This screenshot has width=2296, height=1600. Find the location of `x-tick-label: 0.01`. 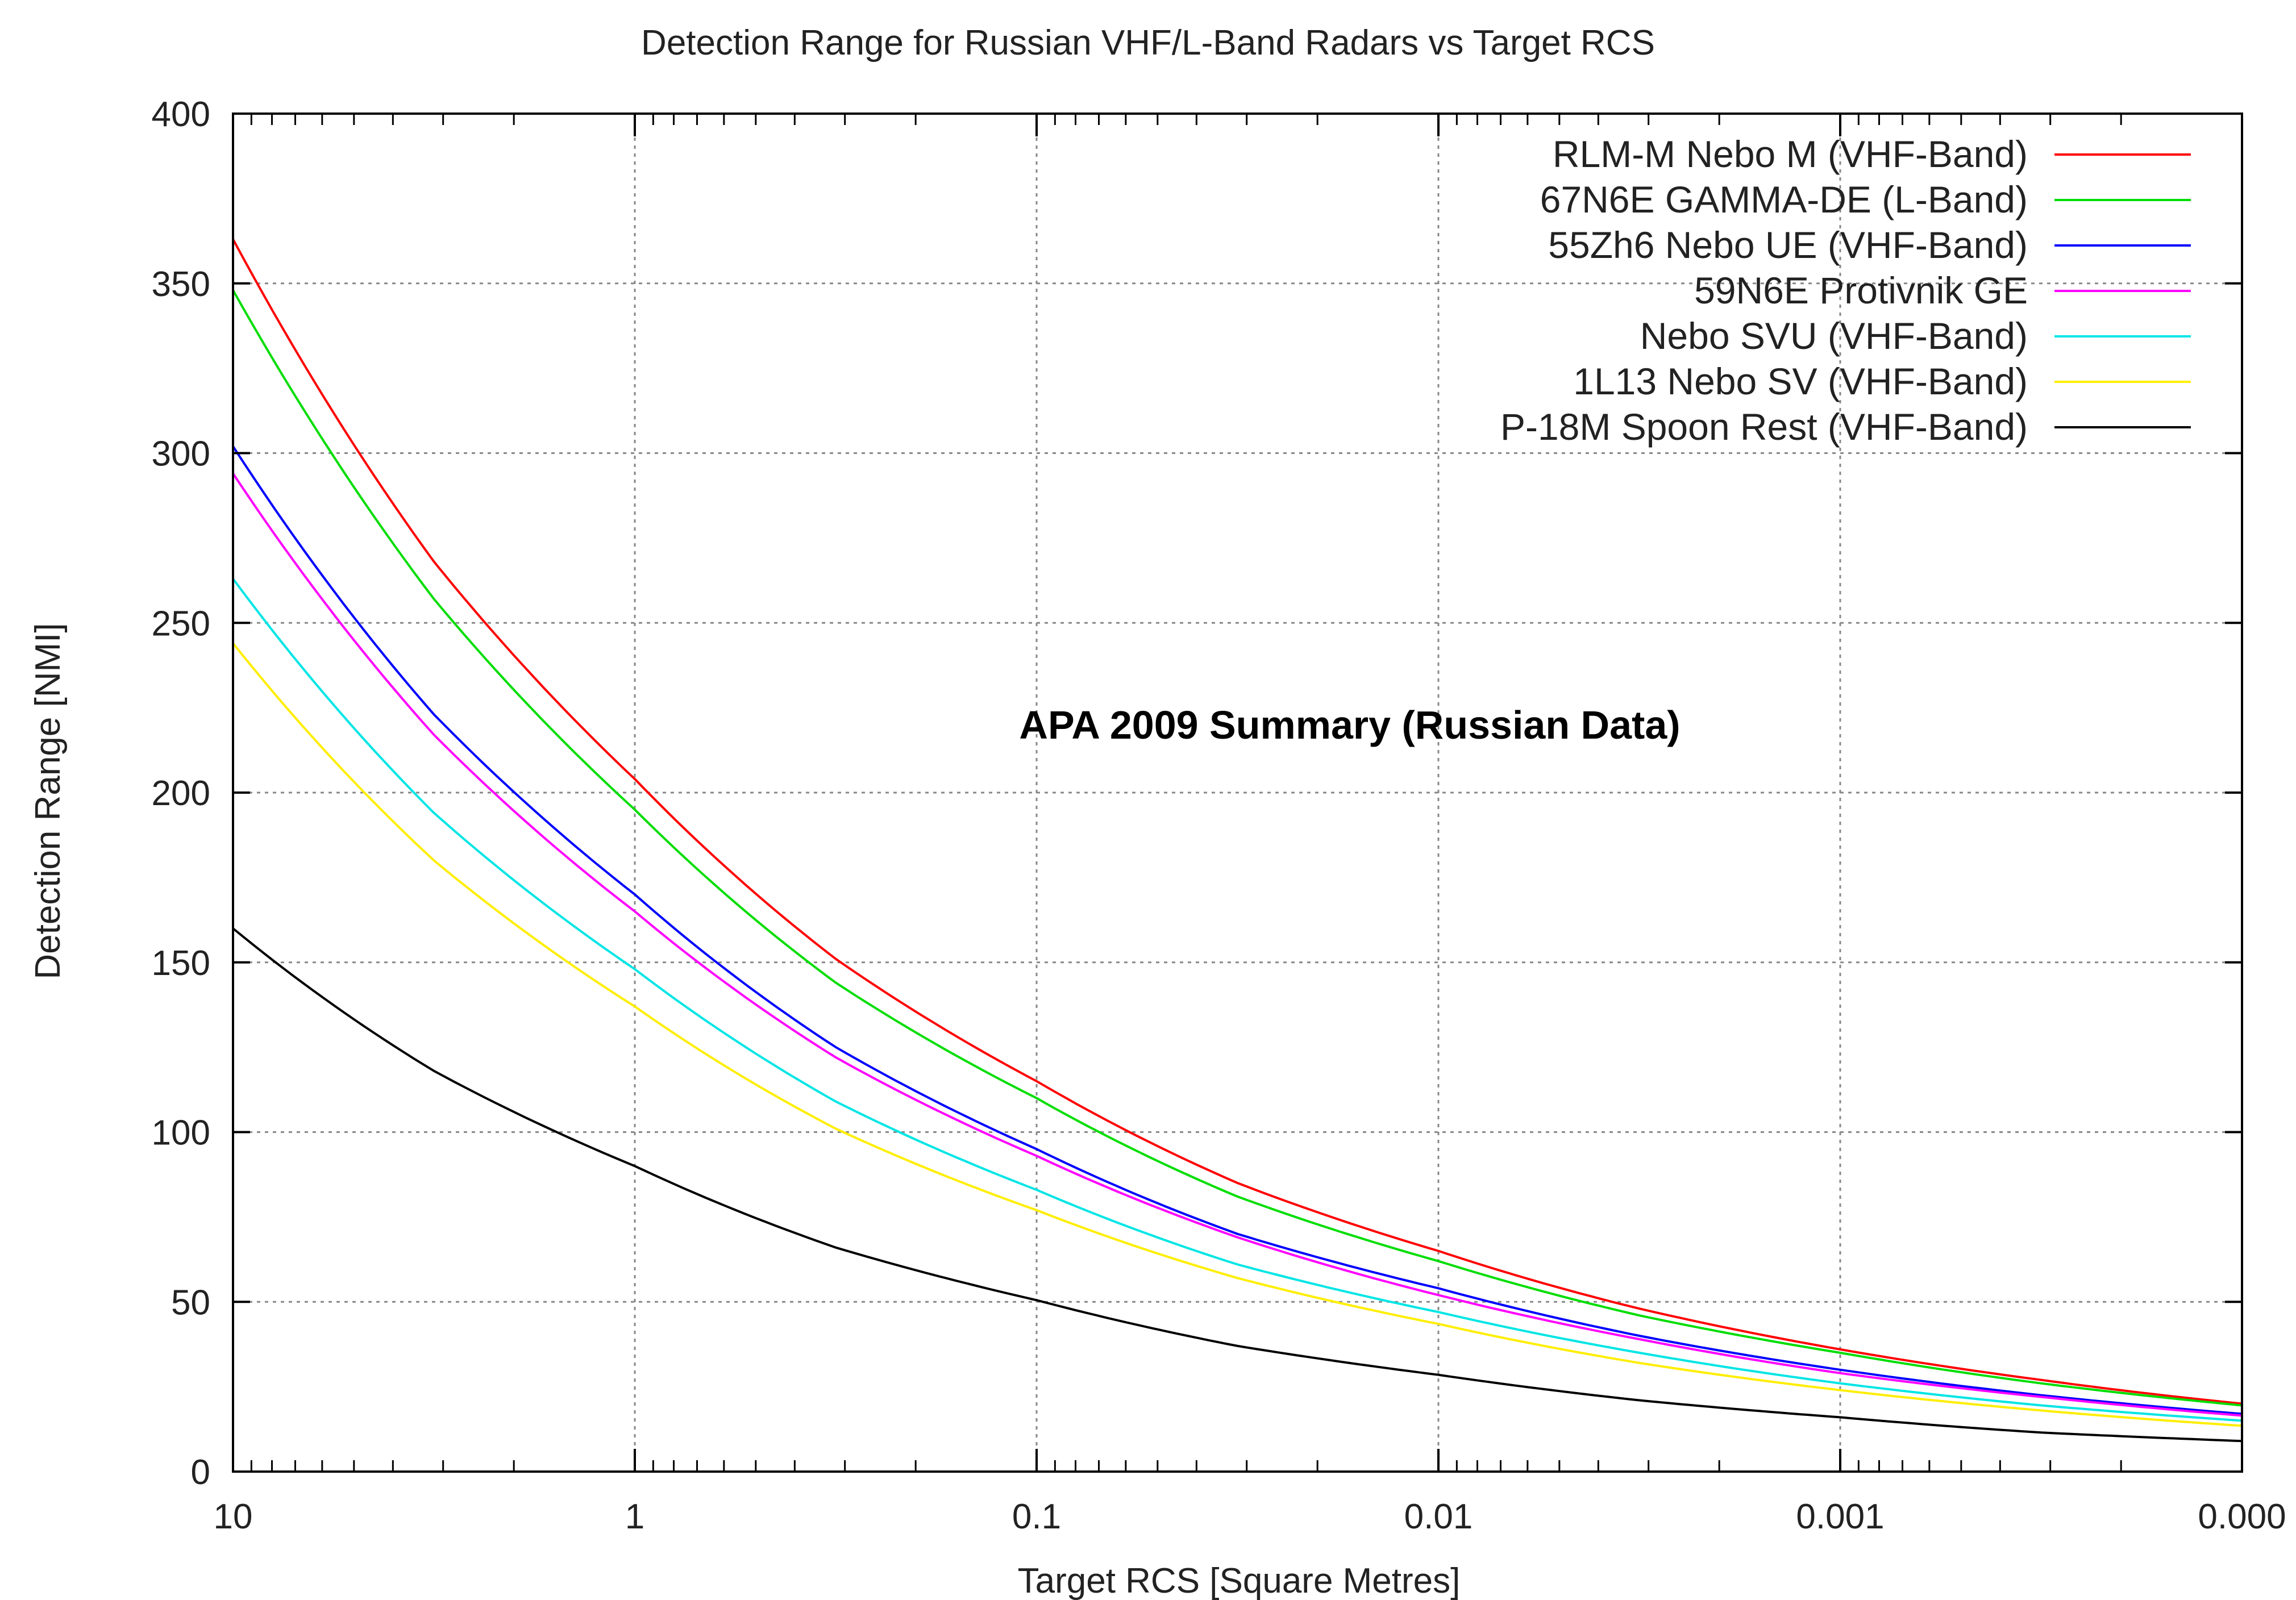

x-tick-label: 0.01 is located at coordinates (1438, 1517).